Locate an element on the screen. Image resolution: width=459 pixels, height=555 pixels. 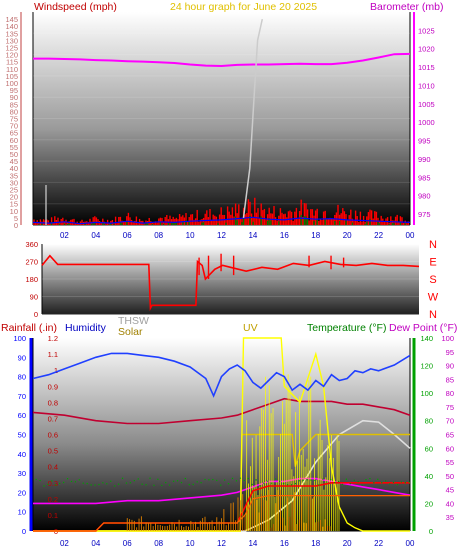
barometer-tick-label: 980 is located at coordinates (424, 196).